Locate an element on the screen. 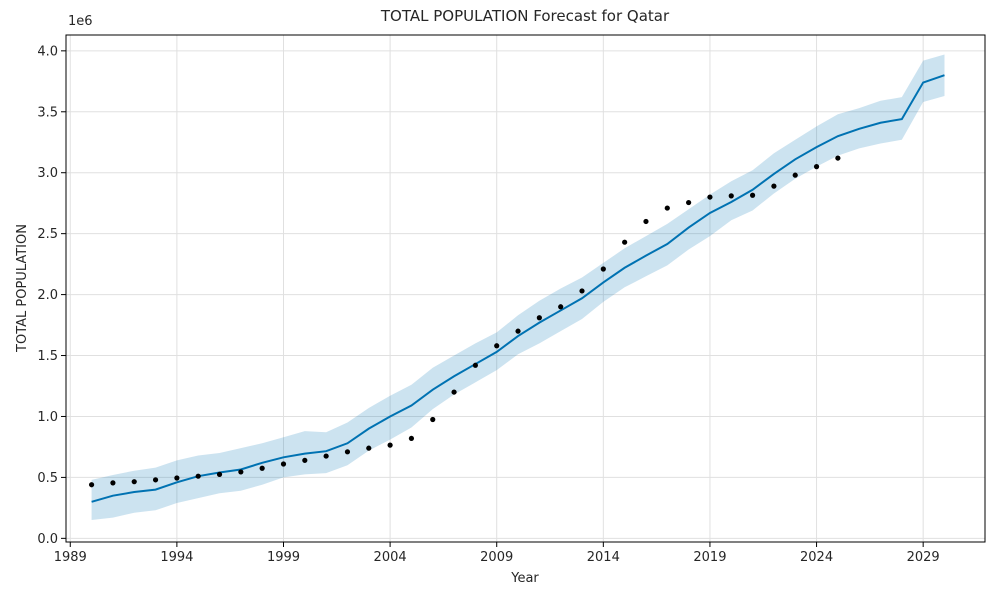 The width and height of the screenshot is (1000, 600). y-tick-label: 1.5 is located at coordinates (47, 356).